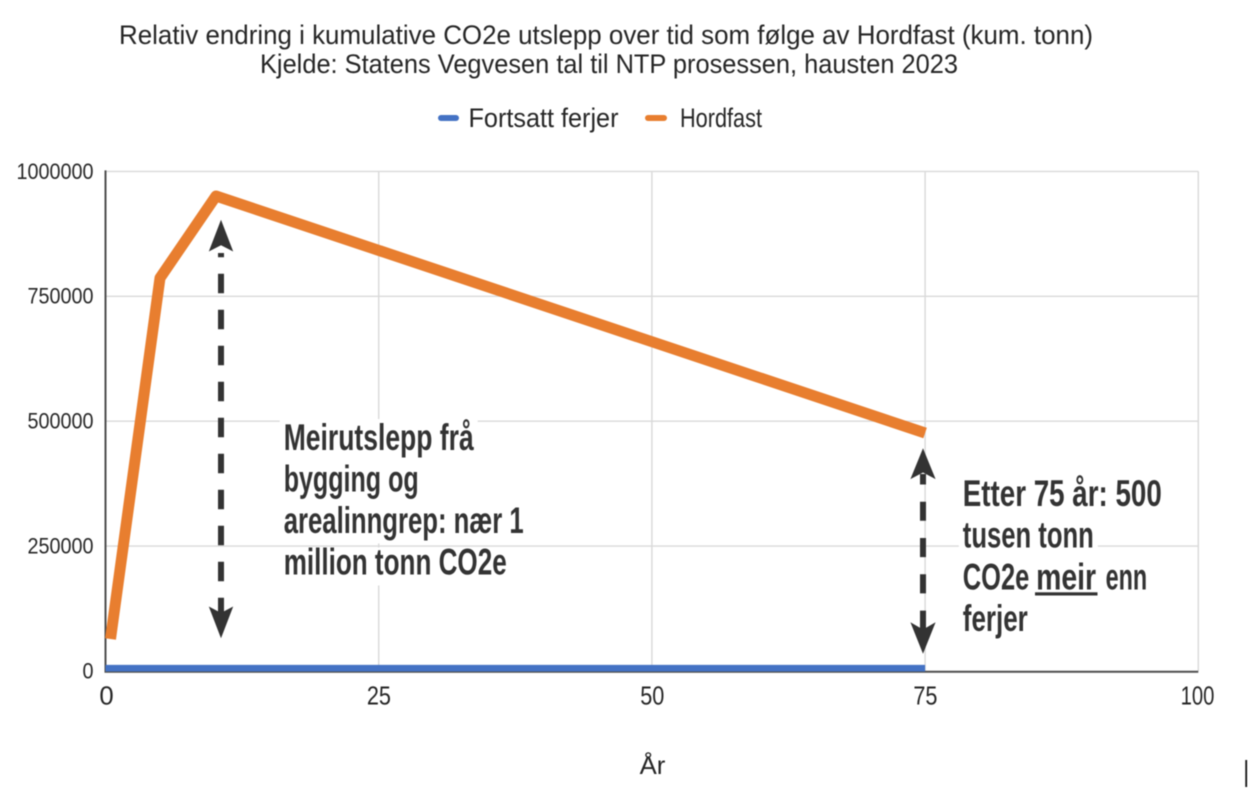 Image resolution: width=1248 pixels, height=803 pixels. I want to click on svg-text: Meirutslepp frå, so click(379, 437).